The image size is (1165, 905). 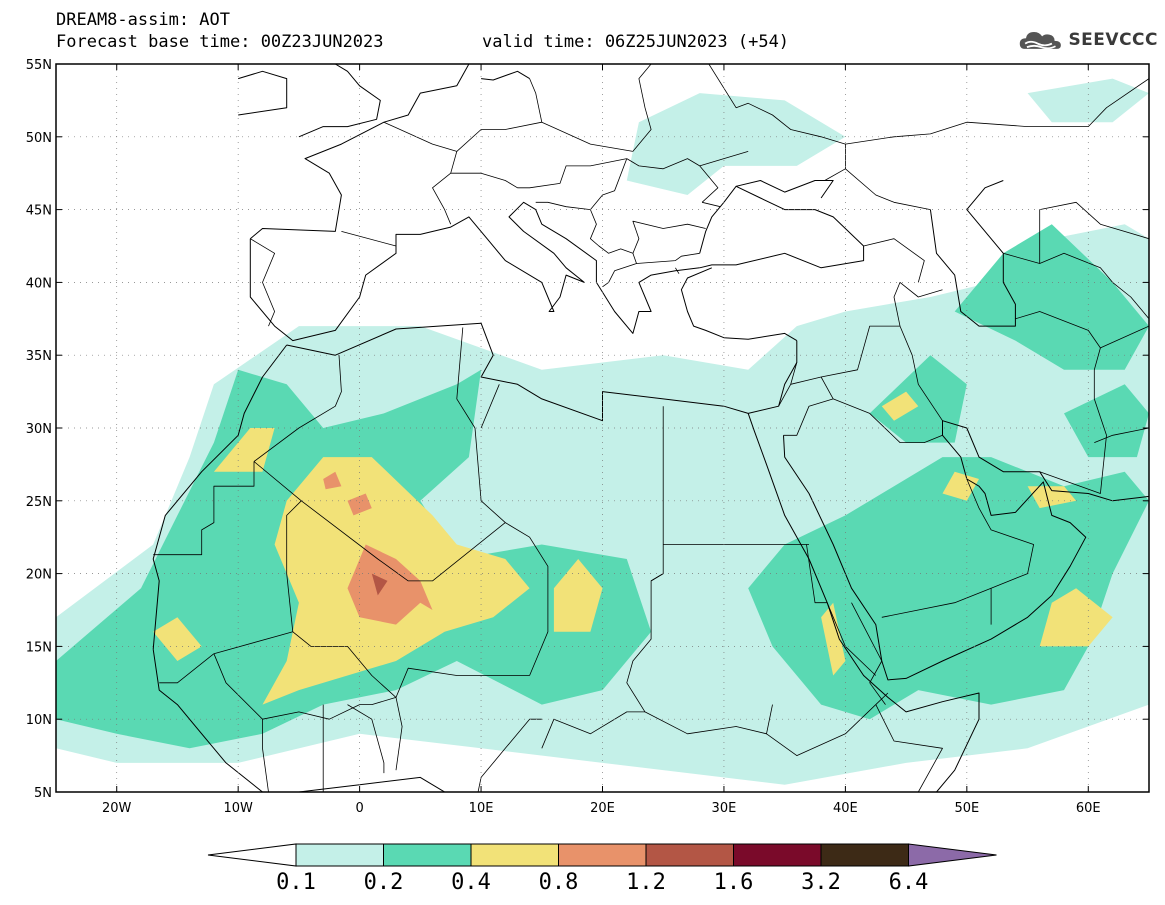 I want to click on y-tick-label: 5N, so click(x=43, y=793).